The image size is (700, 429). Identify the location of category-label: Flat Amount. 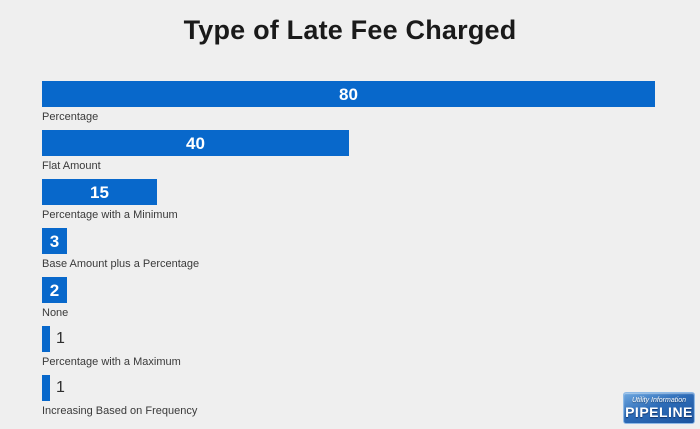
(71, 166).